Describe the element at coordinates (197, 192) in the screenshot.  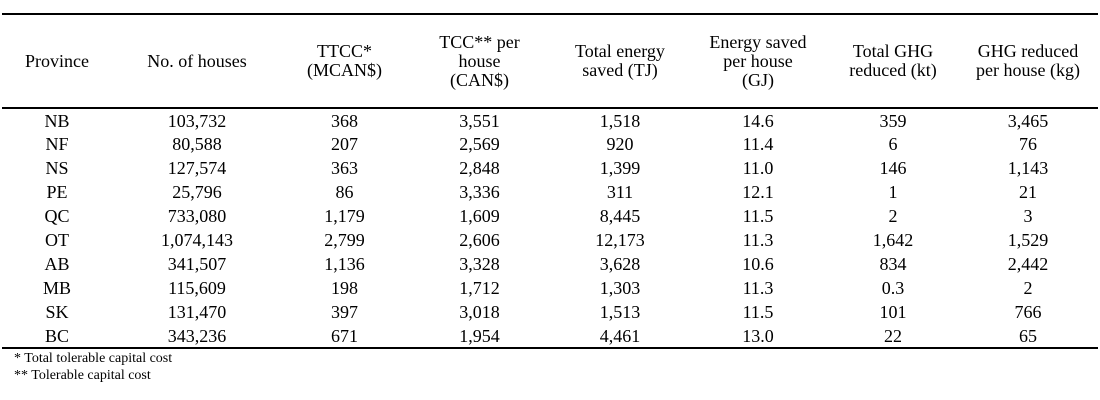
I see `table-cell: 25,796` at that location.